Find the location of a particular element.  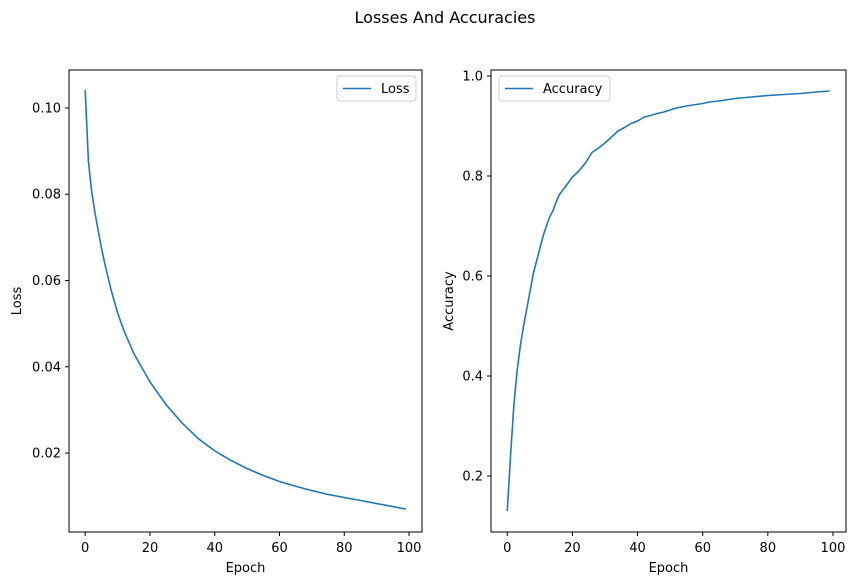

accuracy-y-tick-label: 0.8 is located at coordinates (472, 177).